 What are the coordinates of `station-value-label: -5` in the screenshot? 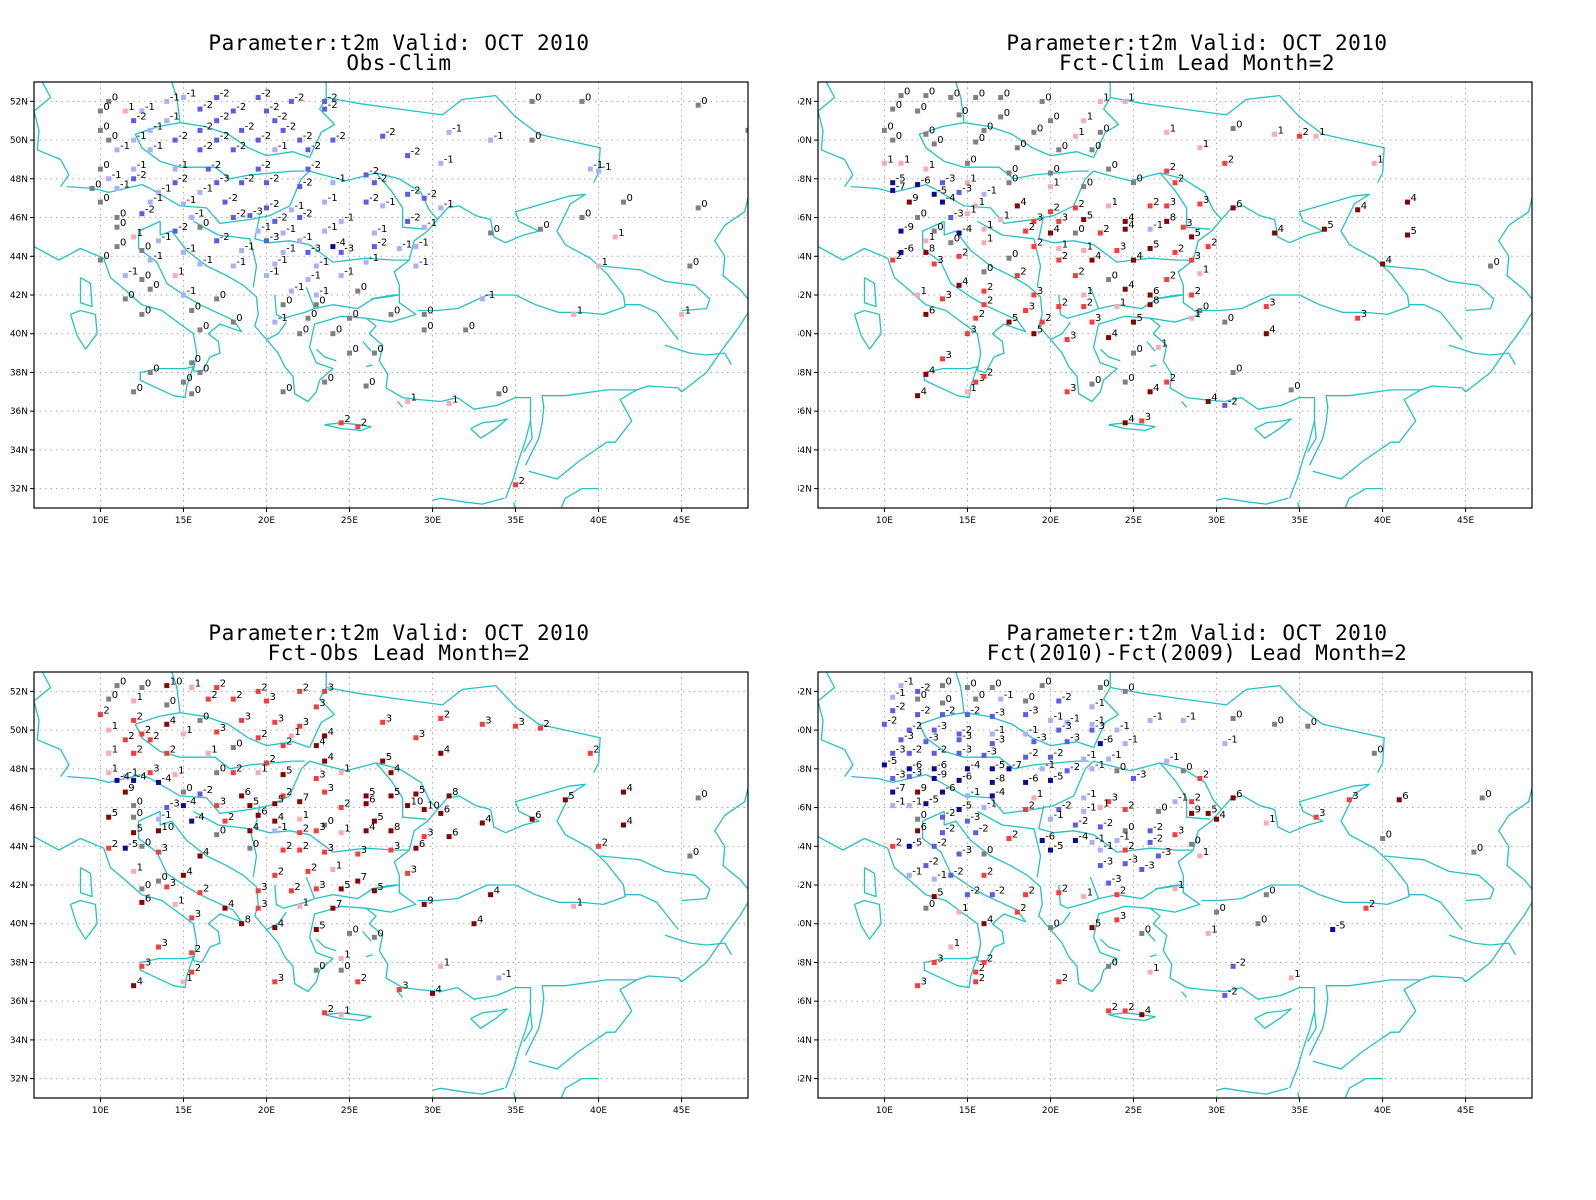 It's located at (133, 844).